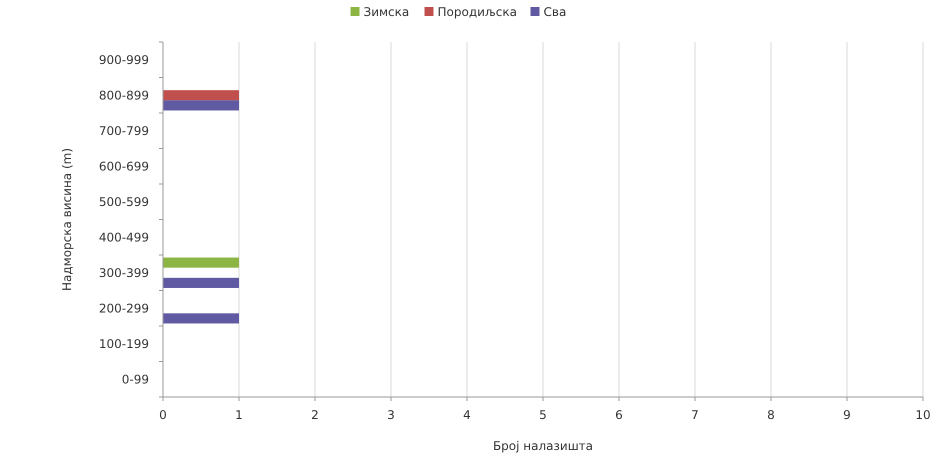  What do you see at coordinates (123, 95) in the screenshot?
I see `y-tick-label: 800-899` at bounding box center [123, 95].